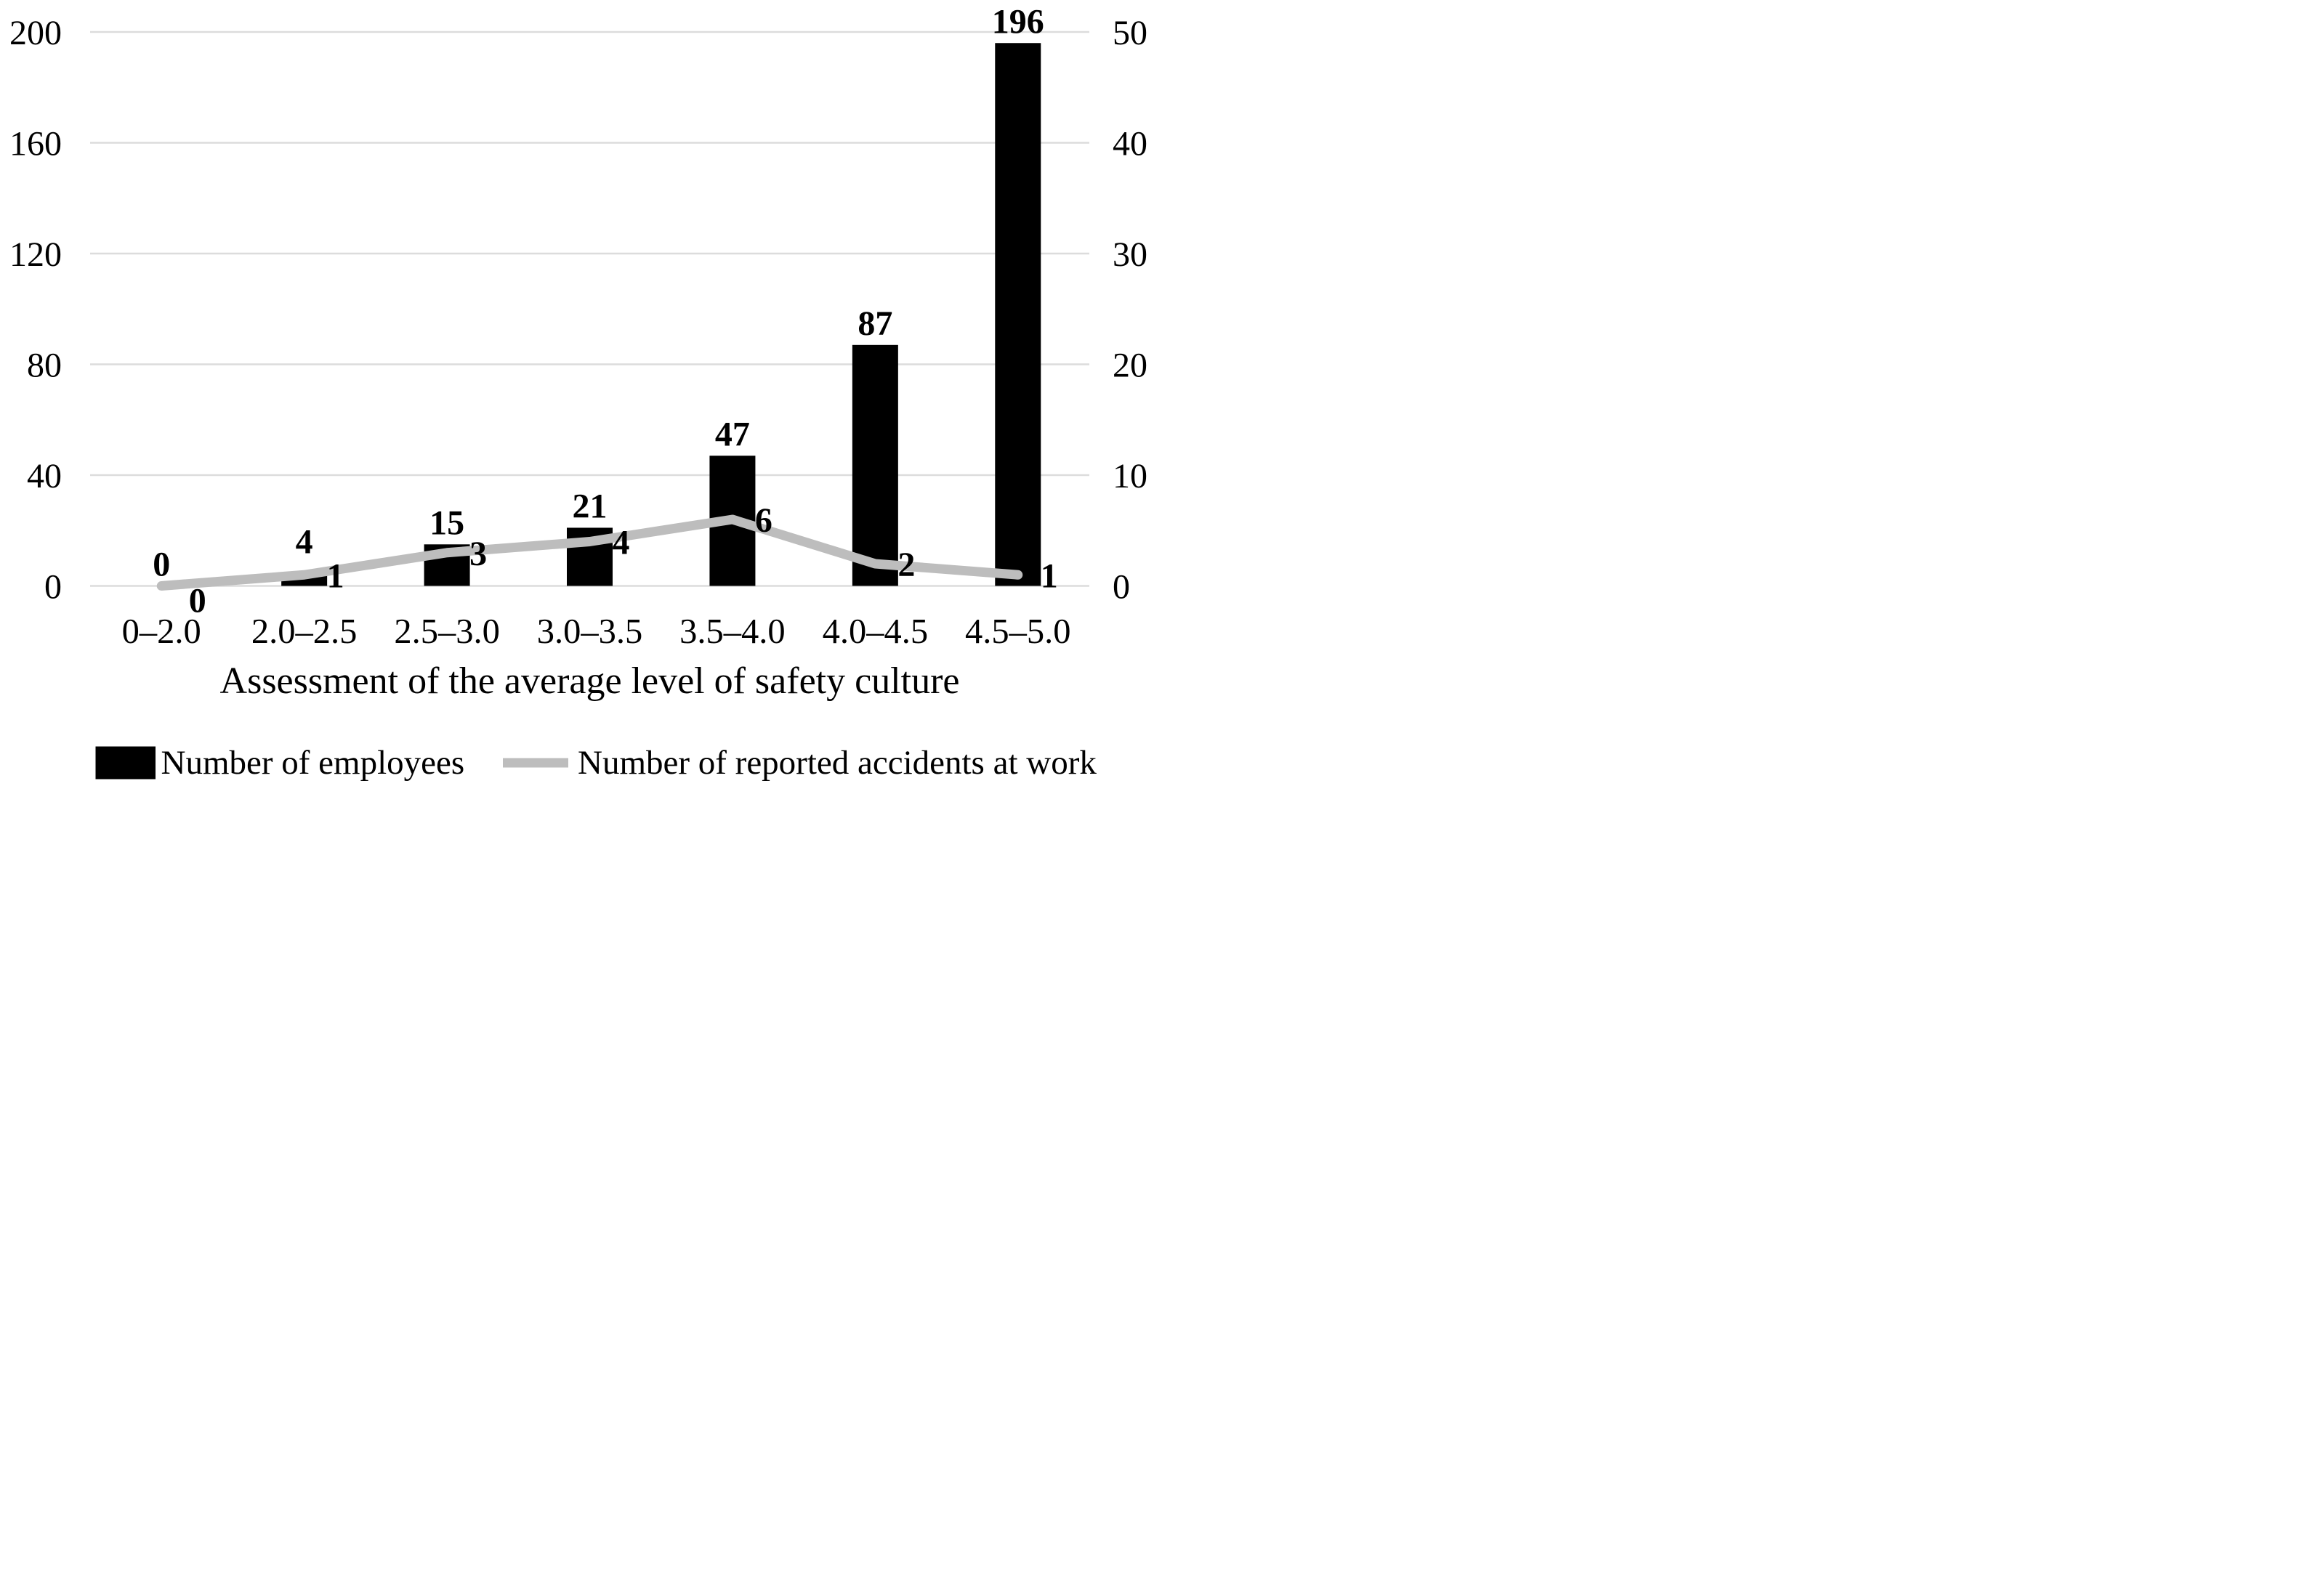  What do you see at coordinates (1130, 476) in the screenshot?
I see `right-axis-tick-label: 10` at bounding box center [1130, 476].